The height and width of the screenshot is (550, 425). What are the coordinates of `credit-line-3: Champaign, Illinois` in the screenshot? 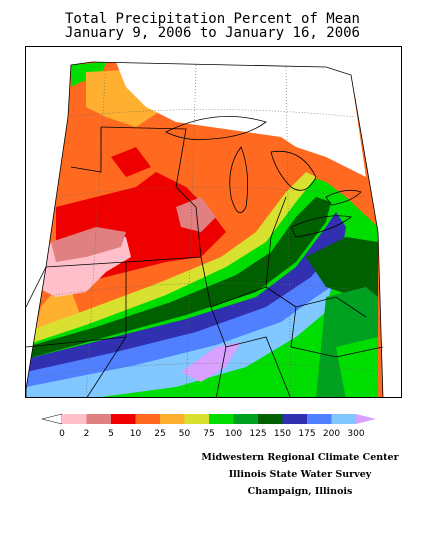 It's located at (300, 491).